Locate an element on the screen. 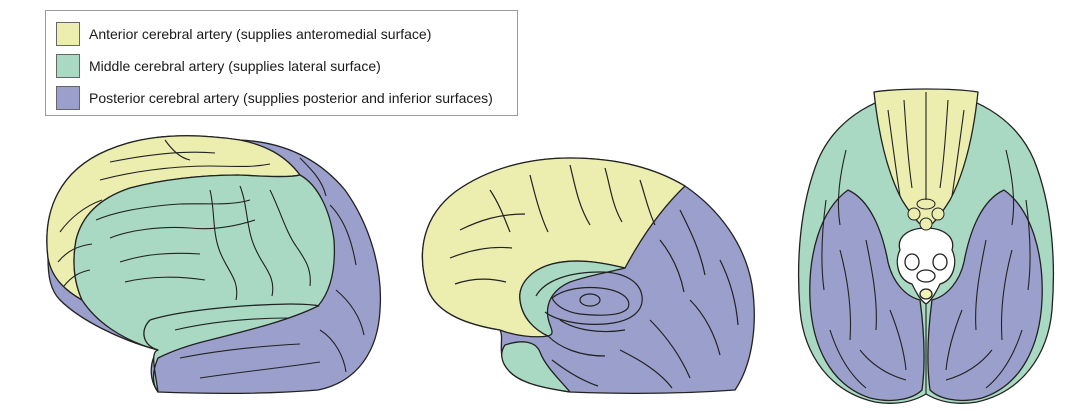 This screenshot has width=1092, height=410. posterior-swatch is located at coordinates (68, 98).